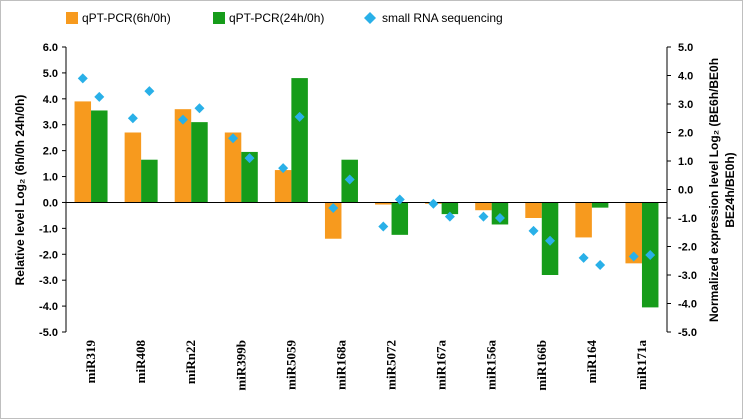 The width and height of the screenshot is (743, 419). I want to click on category-label: miR156a, so click(491, 365).